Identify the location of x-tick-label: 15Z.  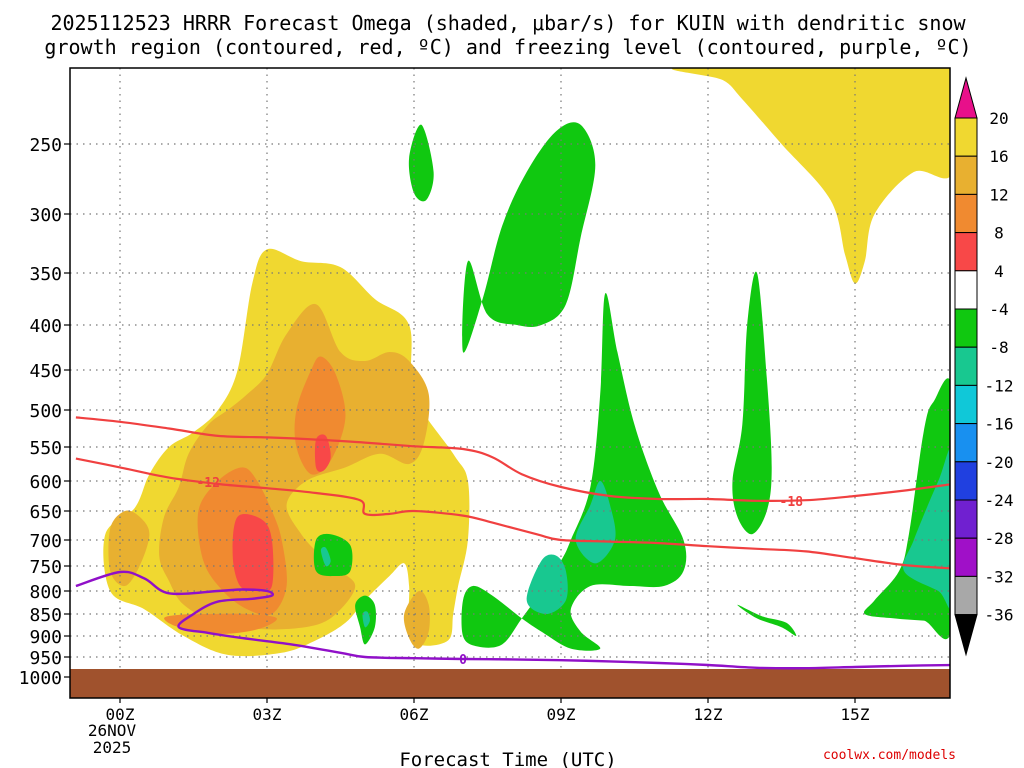
(855, 714).